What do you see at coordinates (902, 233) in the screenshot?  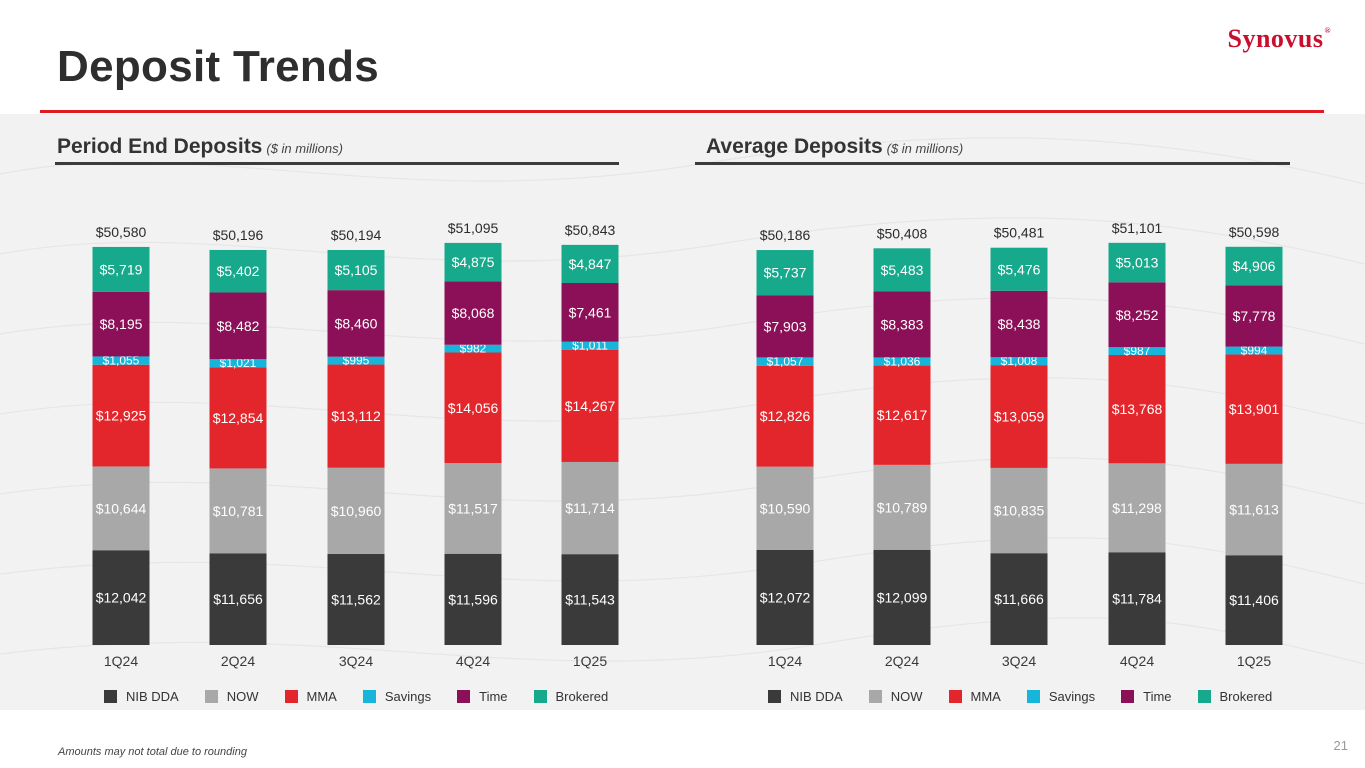 I see `total-label: $50,408` at bounding box center [902, 233].